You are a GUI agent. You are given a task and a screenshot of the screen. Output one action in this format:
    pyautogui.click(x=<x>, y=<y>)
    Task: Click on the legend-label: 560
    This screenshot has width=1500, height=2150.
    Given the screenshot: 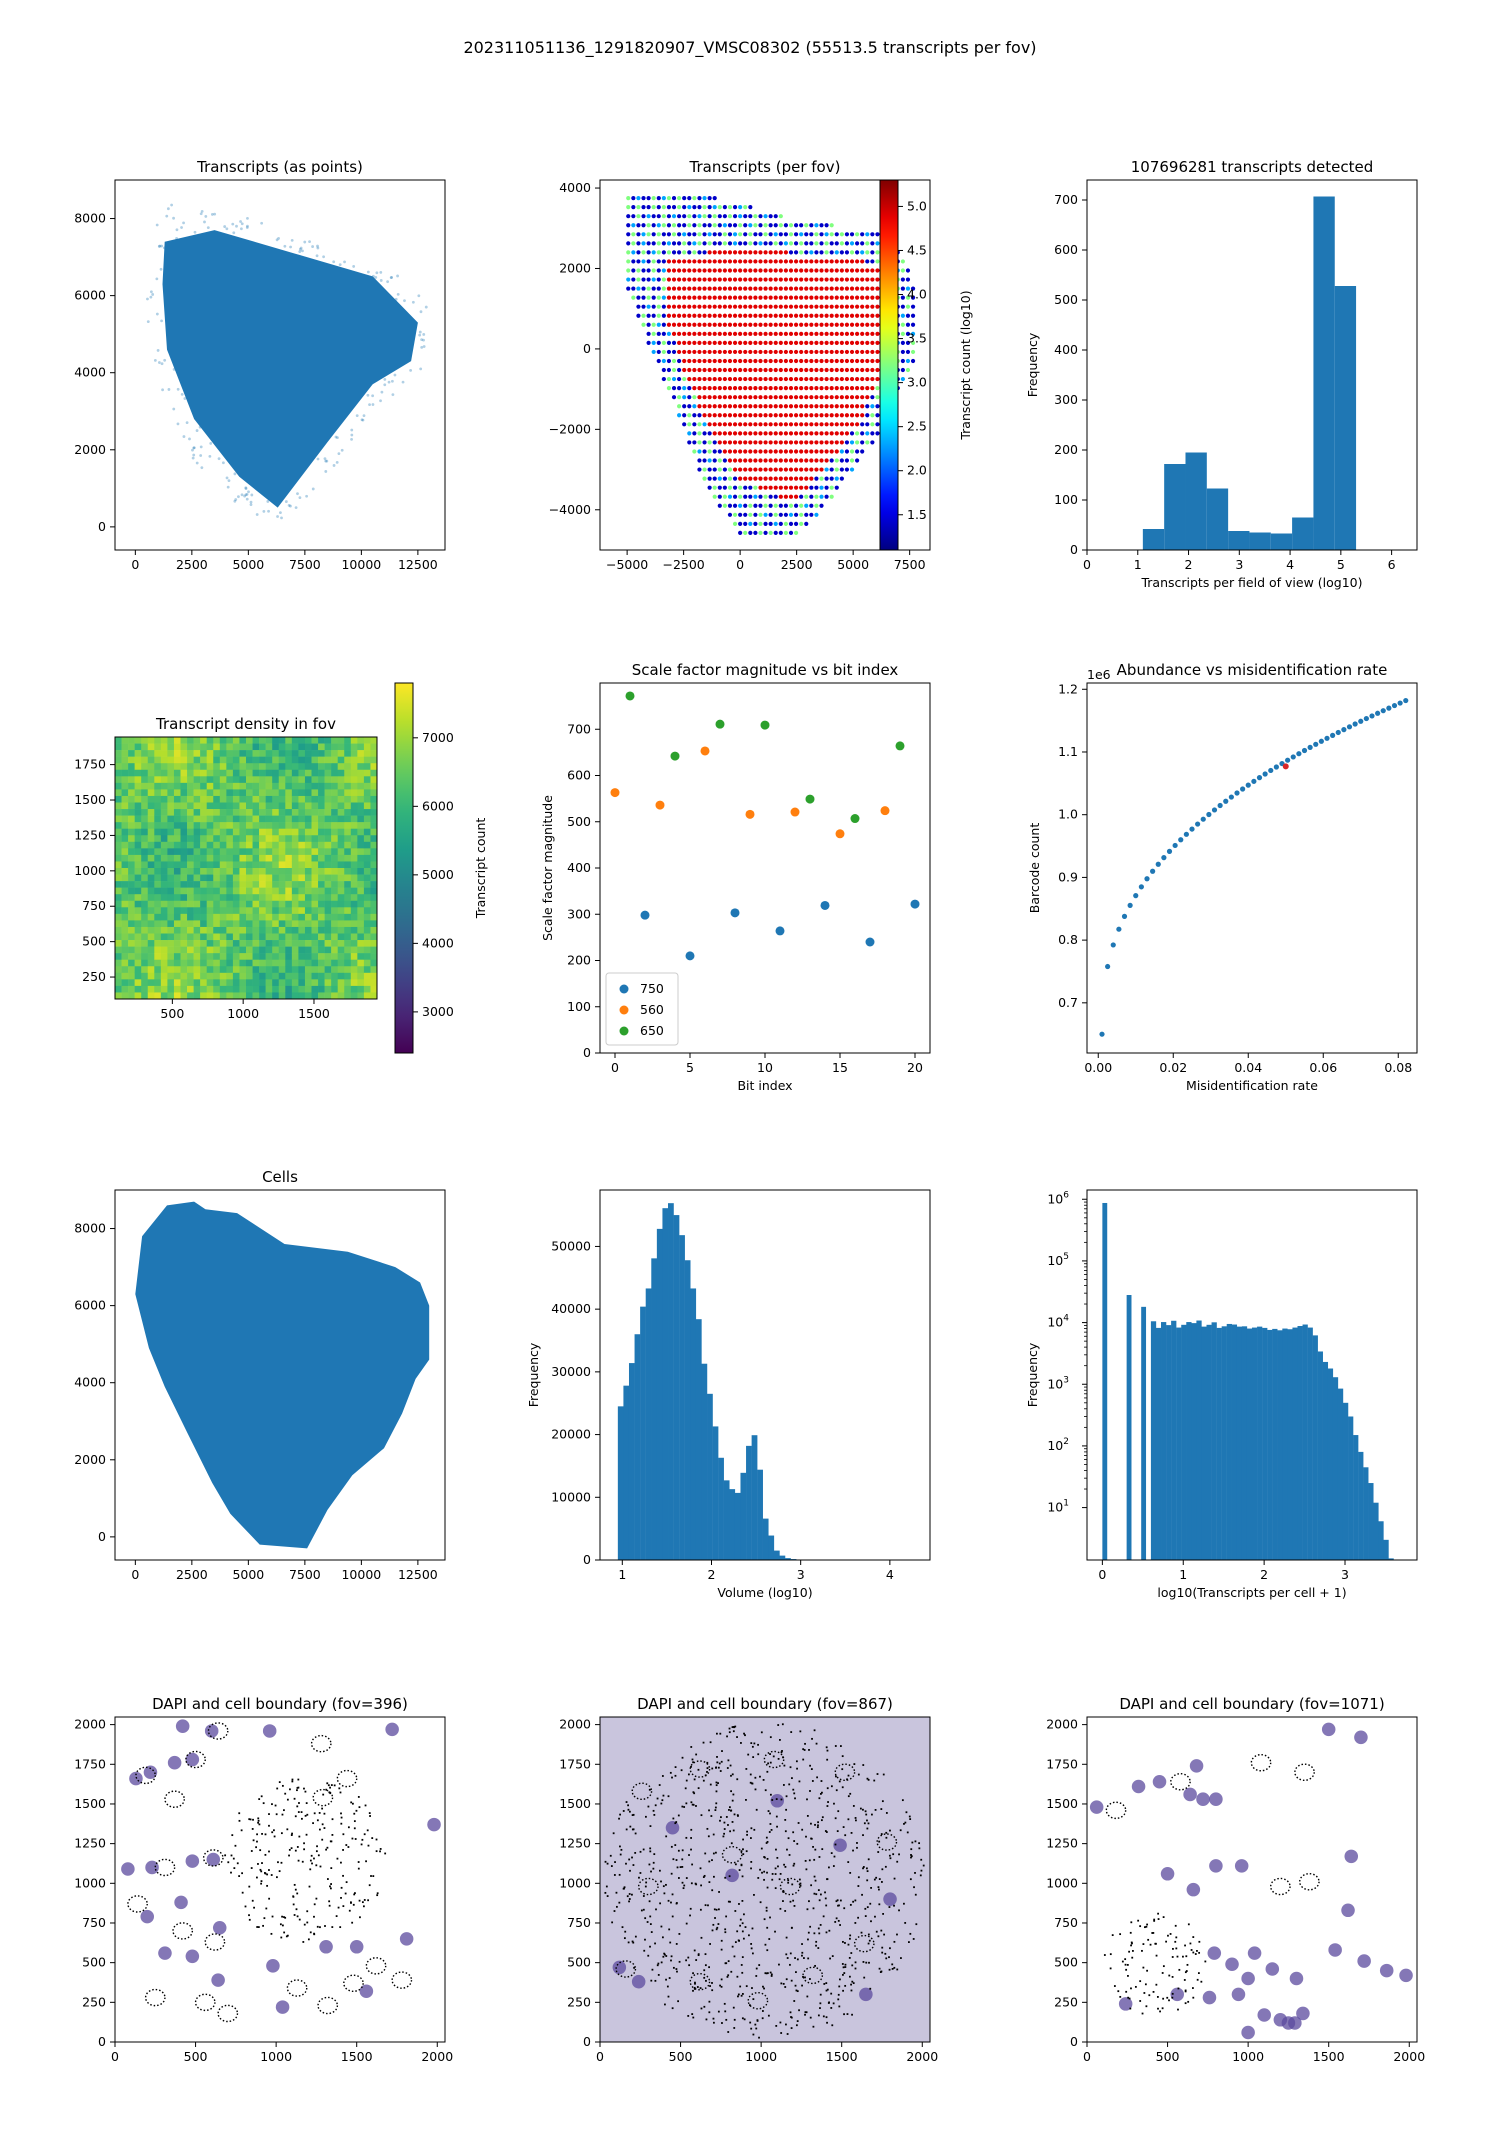 What is the action you would take?
    pyautogui.click(x=652, y=1009)
    